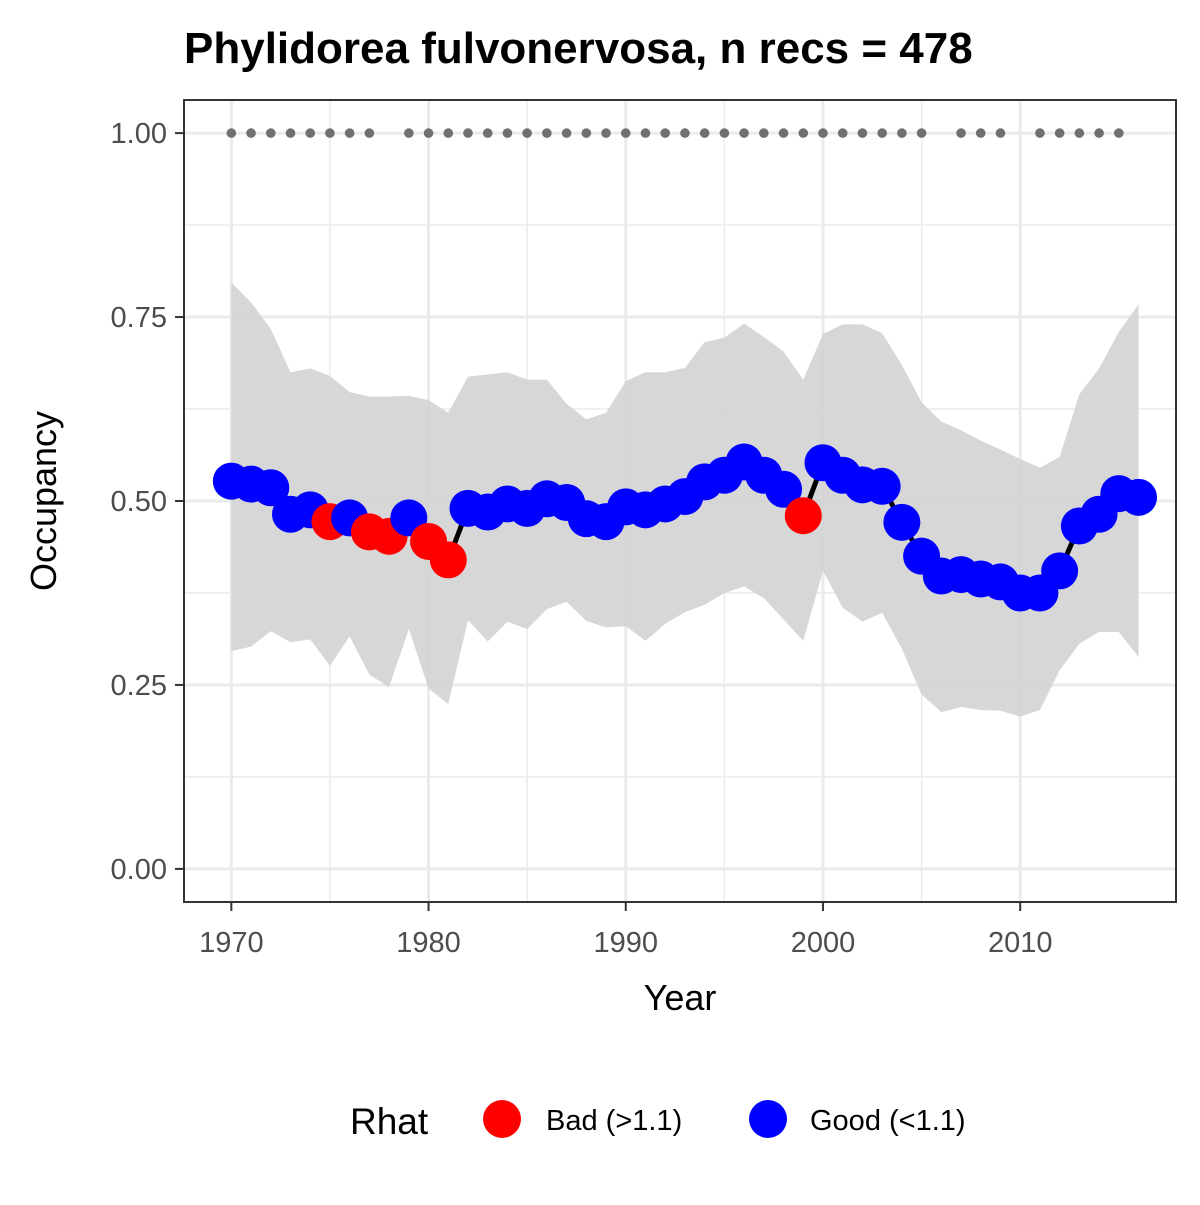 This screenshot has width=1200, height=1205. I want to click on legend-label-good: Good (<1.1), so click(888, 1121).